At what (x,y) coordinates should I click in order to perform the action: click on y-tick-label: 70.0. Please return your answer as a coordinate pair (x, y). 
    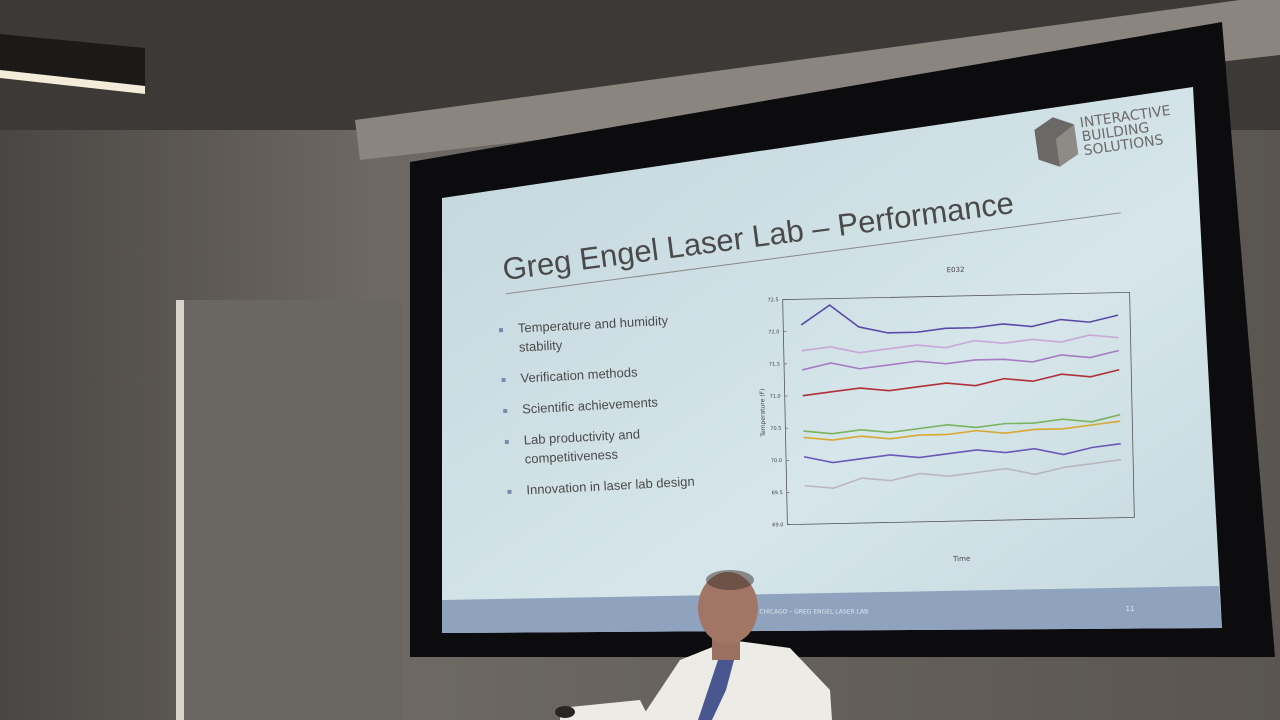
    Looking at the image, I should click on (776, 461).